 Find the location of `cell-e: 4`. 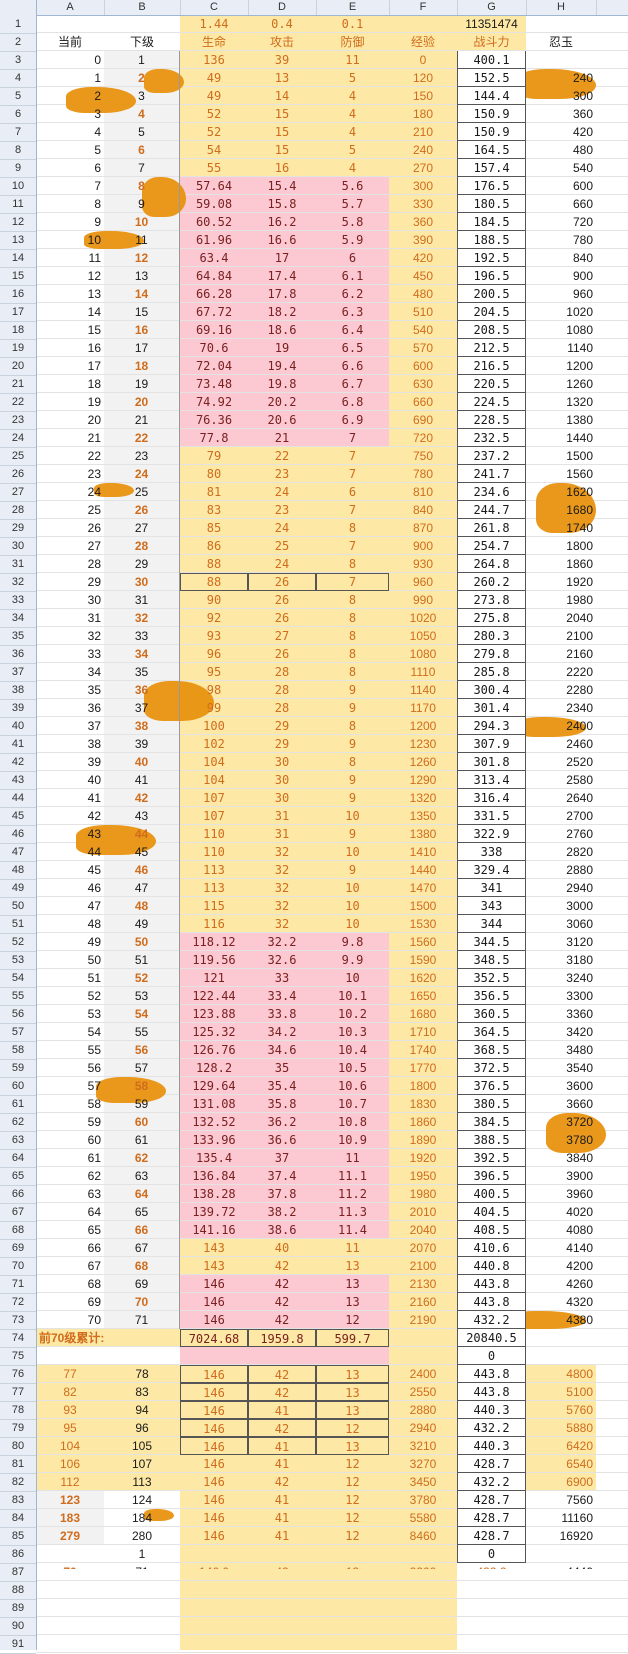

cell-e: 4 is located at coordinates (352, 132).